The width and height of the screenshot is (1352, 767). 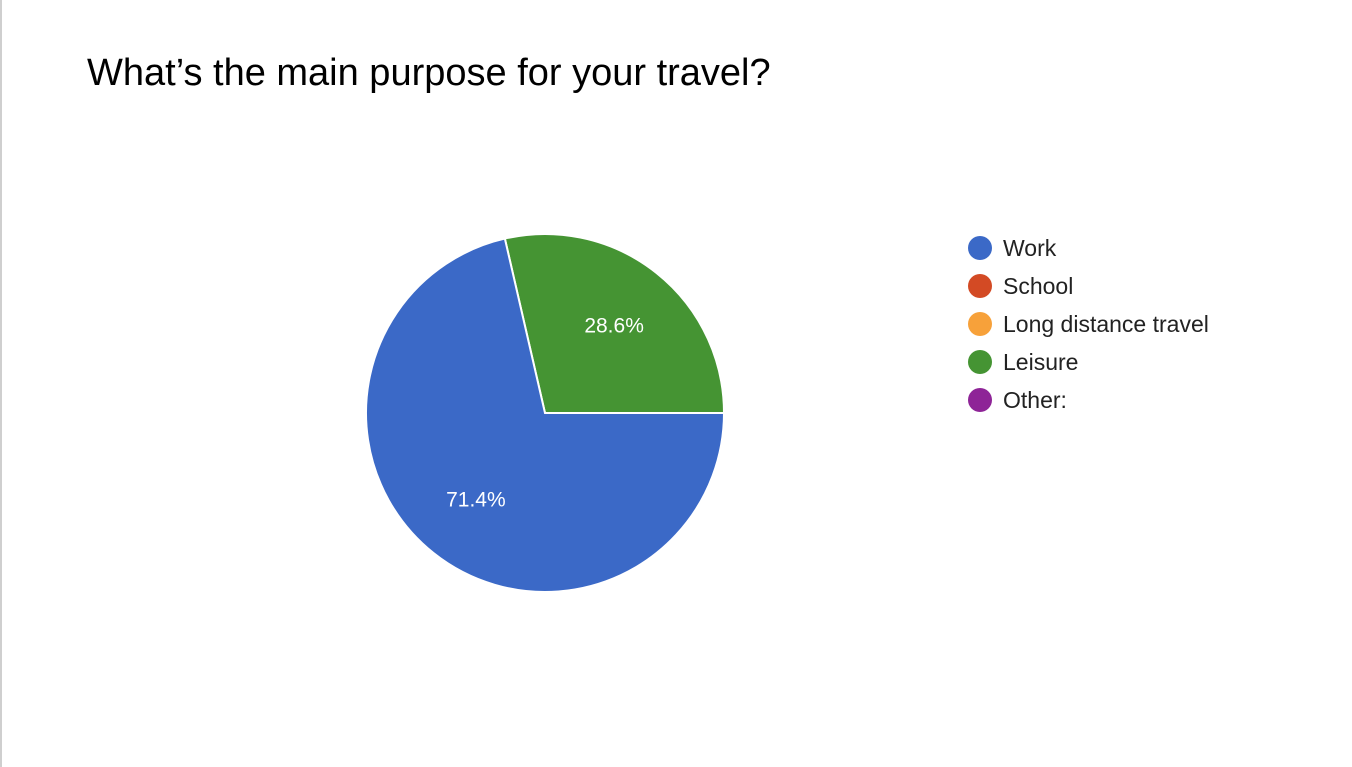 What do you see at coordinates (1041, 361) in the screenshot?
I see `legend-label-leisure: Leisure` at bounding box center [1041, 361].